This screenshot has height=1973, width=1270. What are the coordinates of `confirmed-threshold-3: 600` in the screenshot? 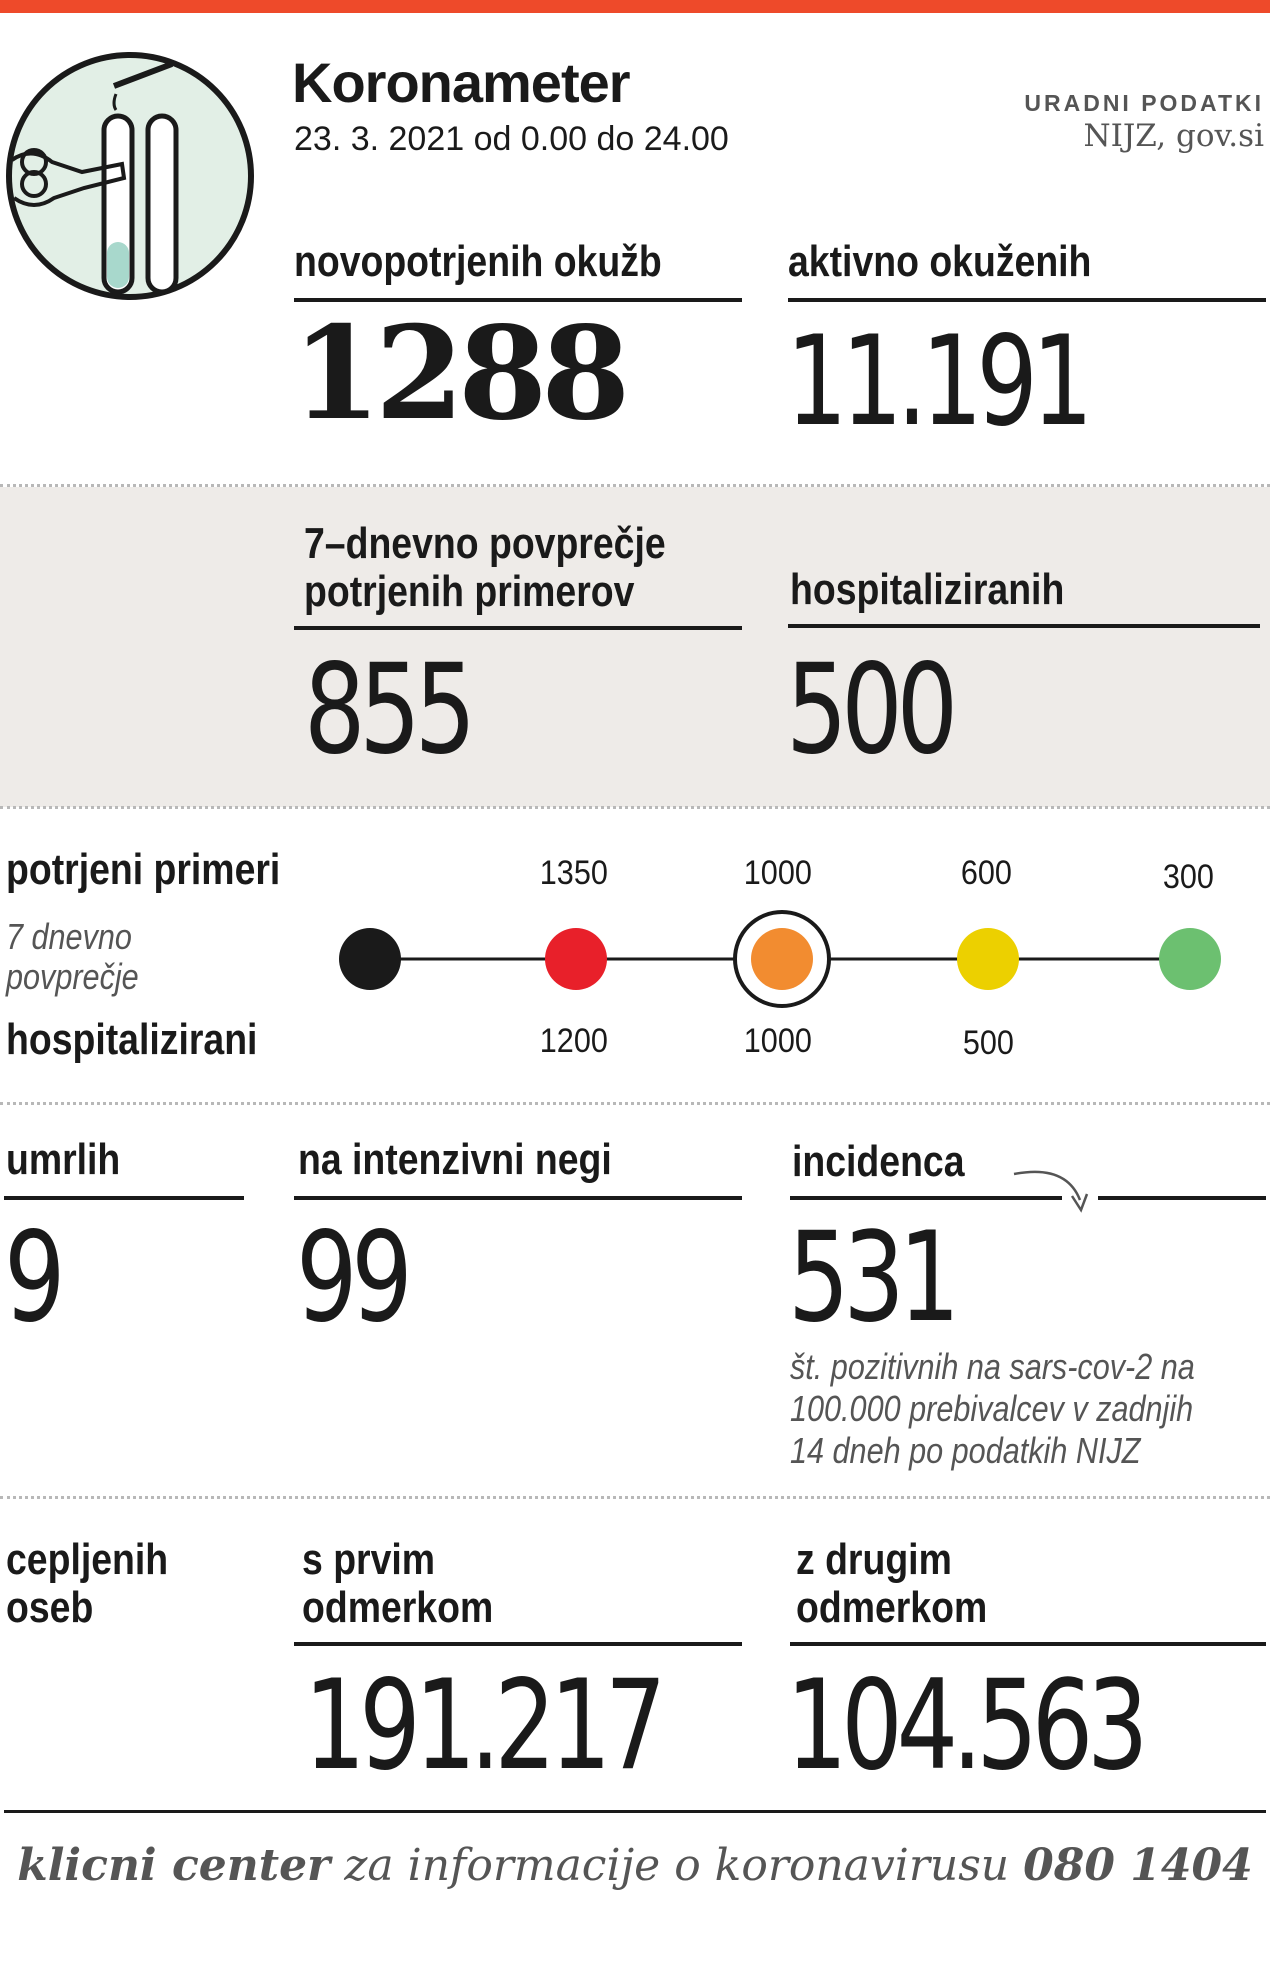 It's located at (986, 873).